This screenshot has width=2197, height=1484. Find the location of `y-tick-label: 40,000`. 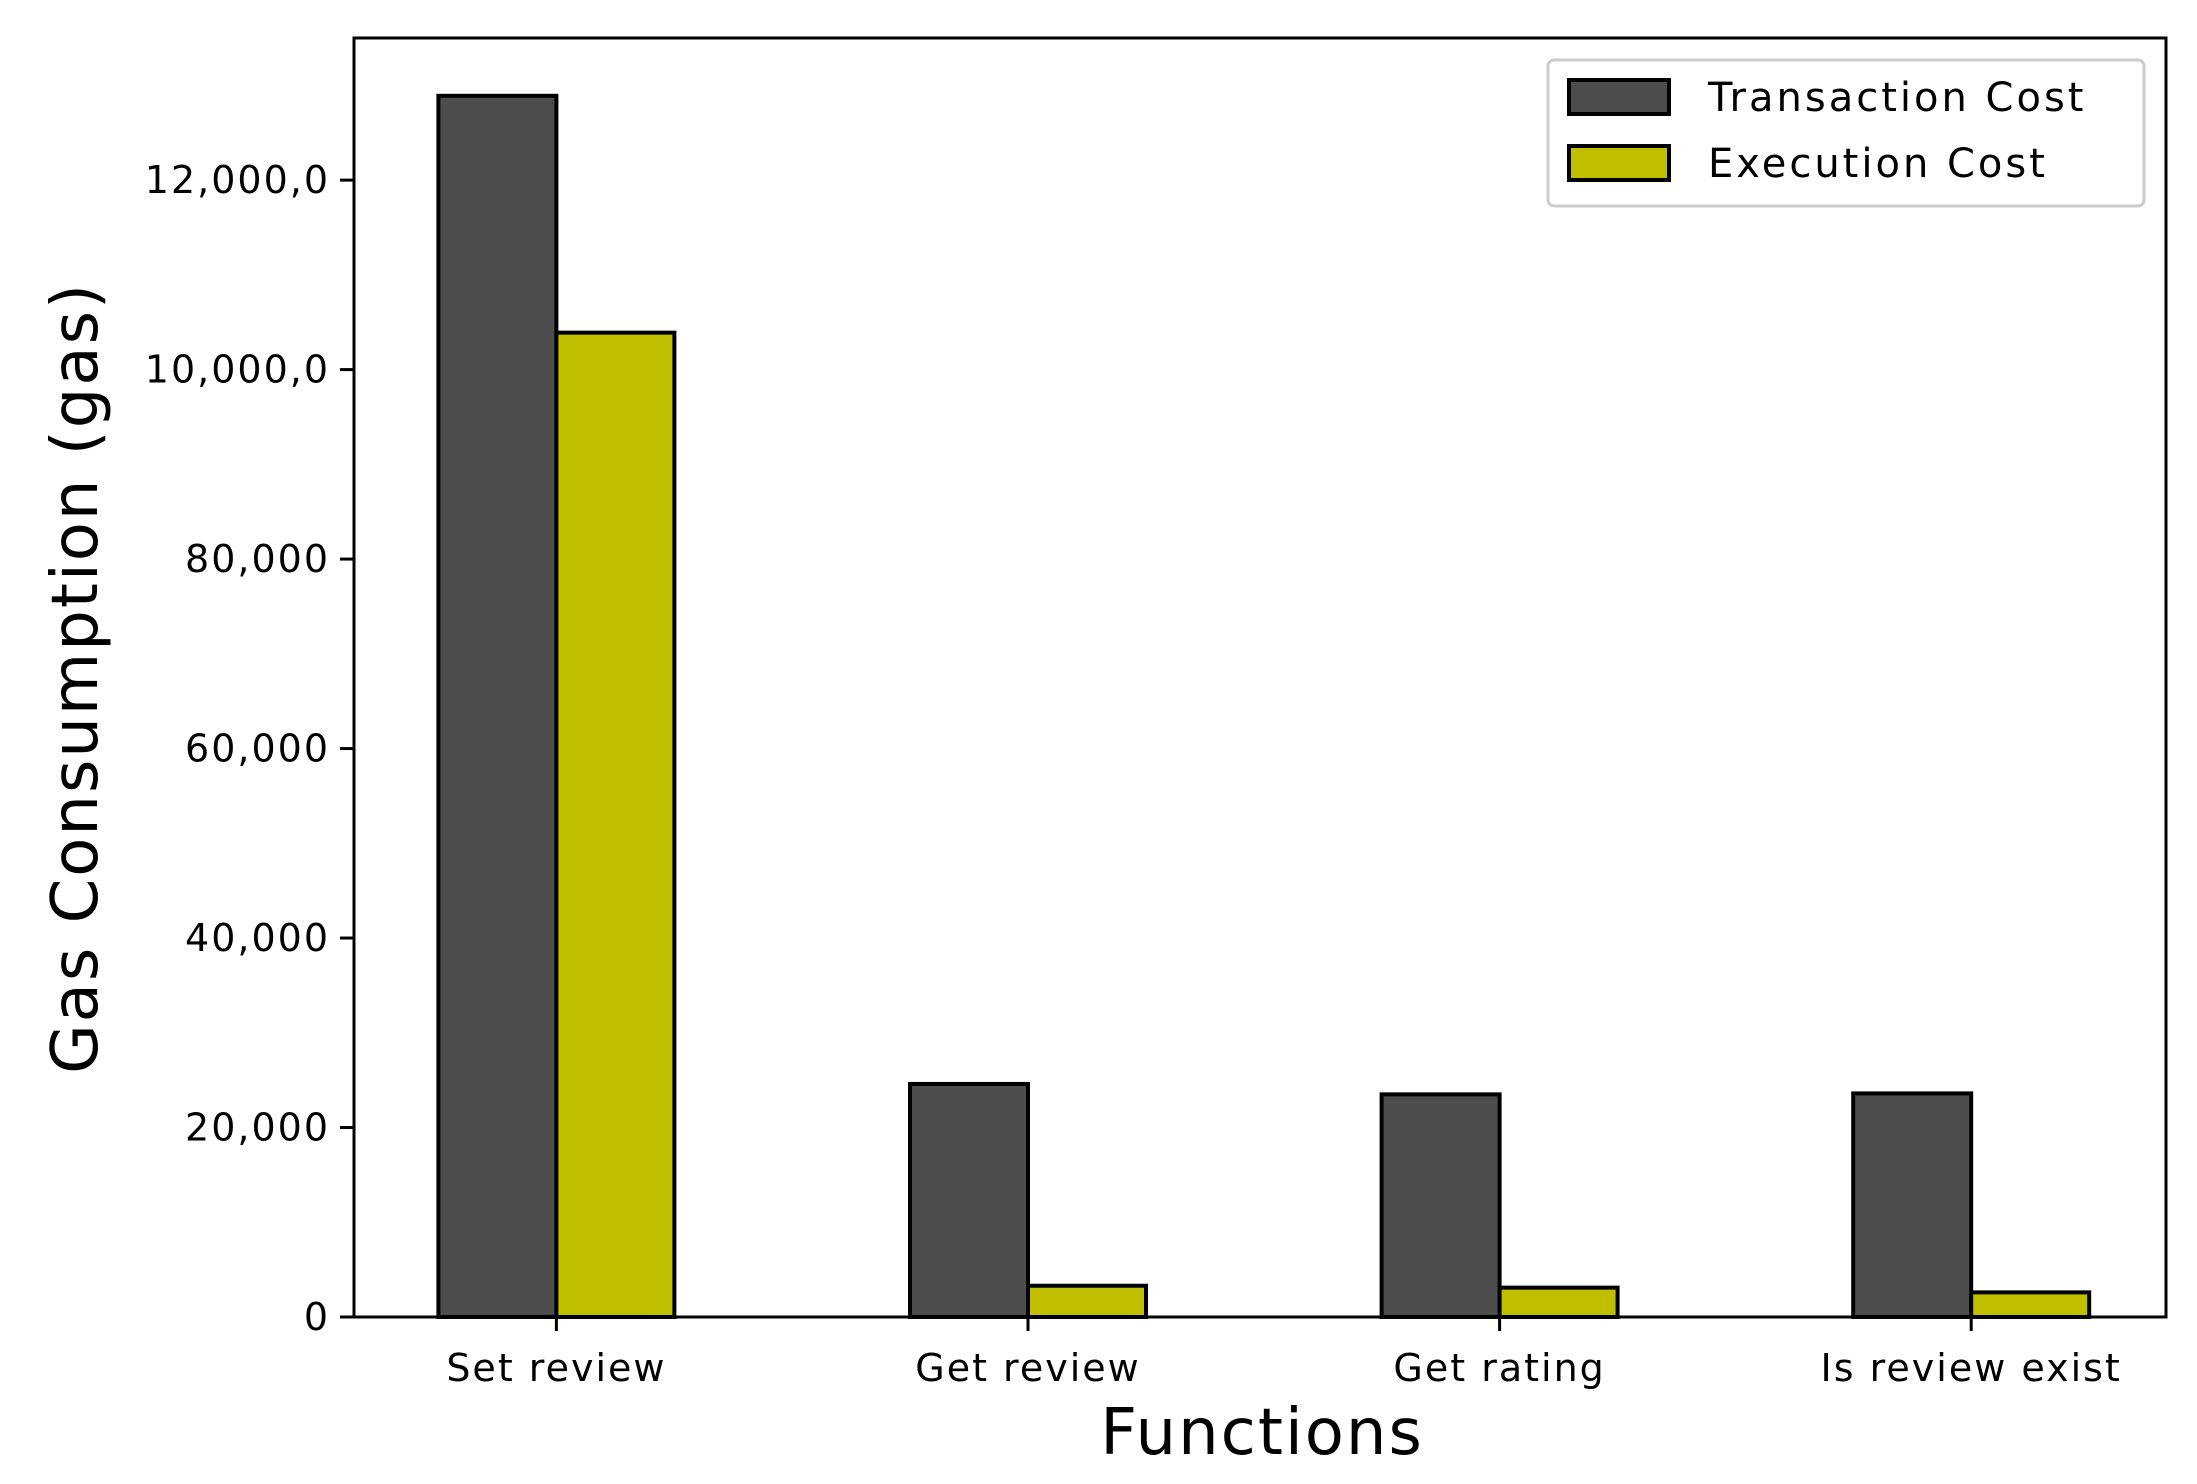

y-tick-label: 40,000 is located at coordinates (257, 938).